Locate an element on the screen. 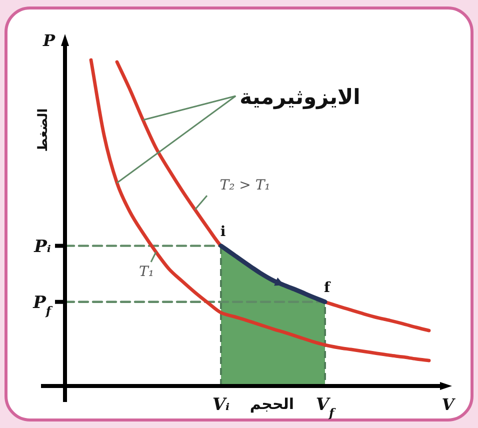  series-label: P$_{f}$ is located at coordinates (42, 305).